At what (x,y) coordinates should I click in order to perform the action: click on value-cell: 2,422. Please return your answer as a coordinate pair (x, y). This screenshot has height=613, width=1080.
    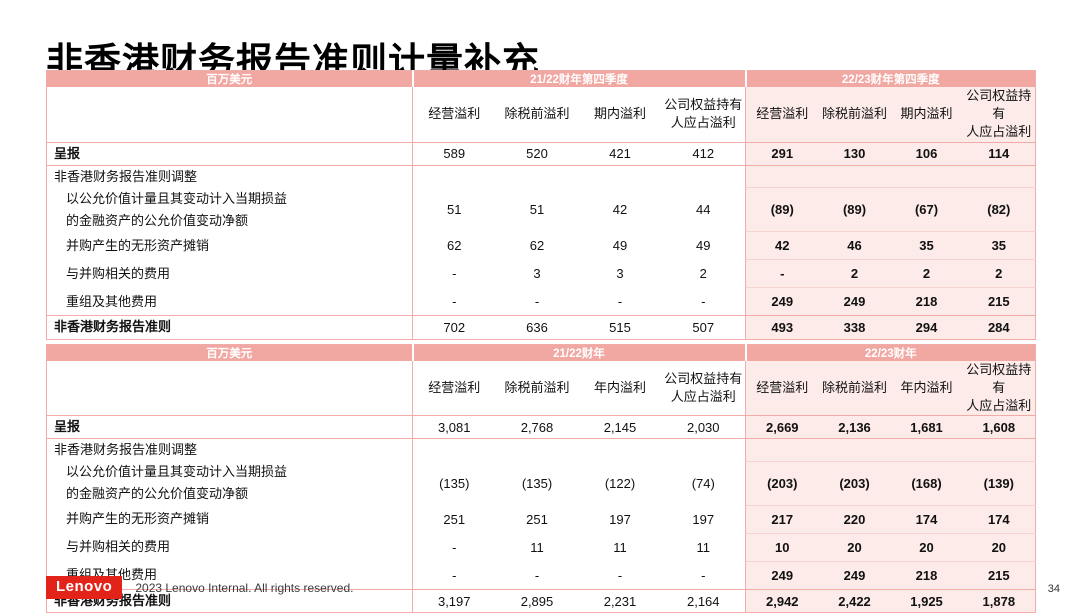
    Looking at the image, I should click on (854, 600).